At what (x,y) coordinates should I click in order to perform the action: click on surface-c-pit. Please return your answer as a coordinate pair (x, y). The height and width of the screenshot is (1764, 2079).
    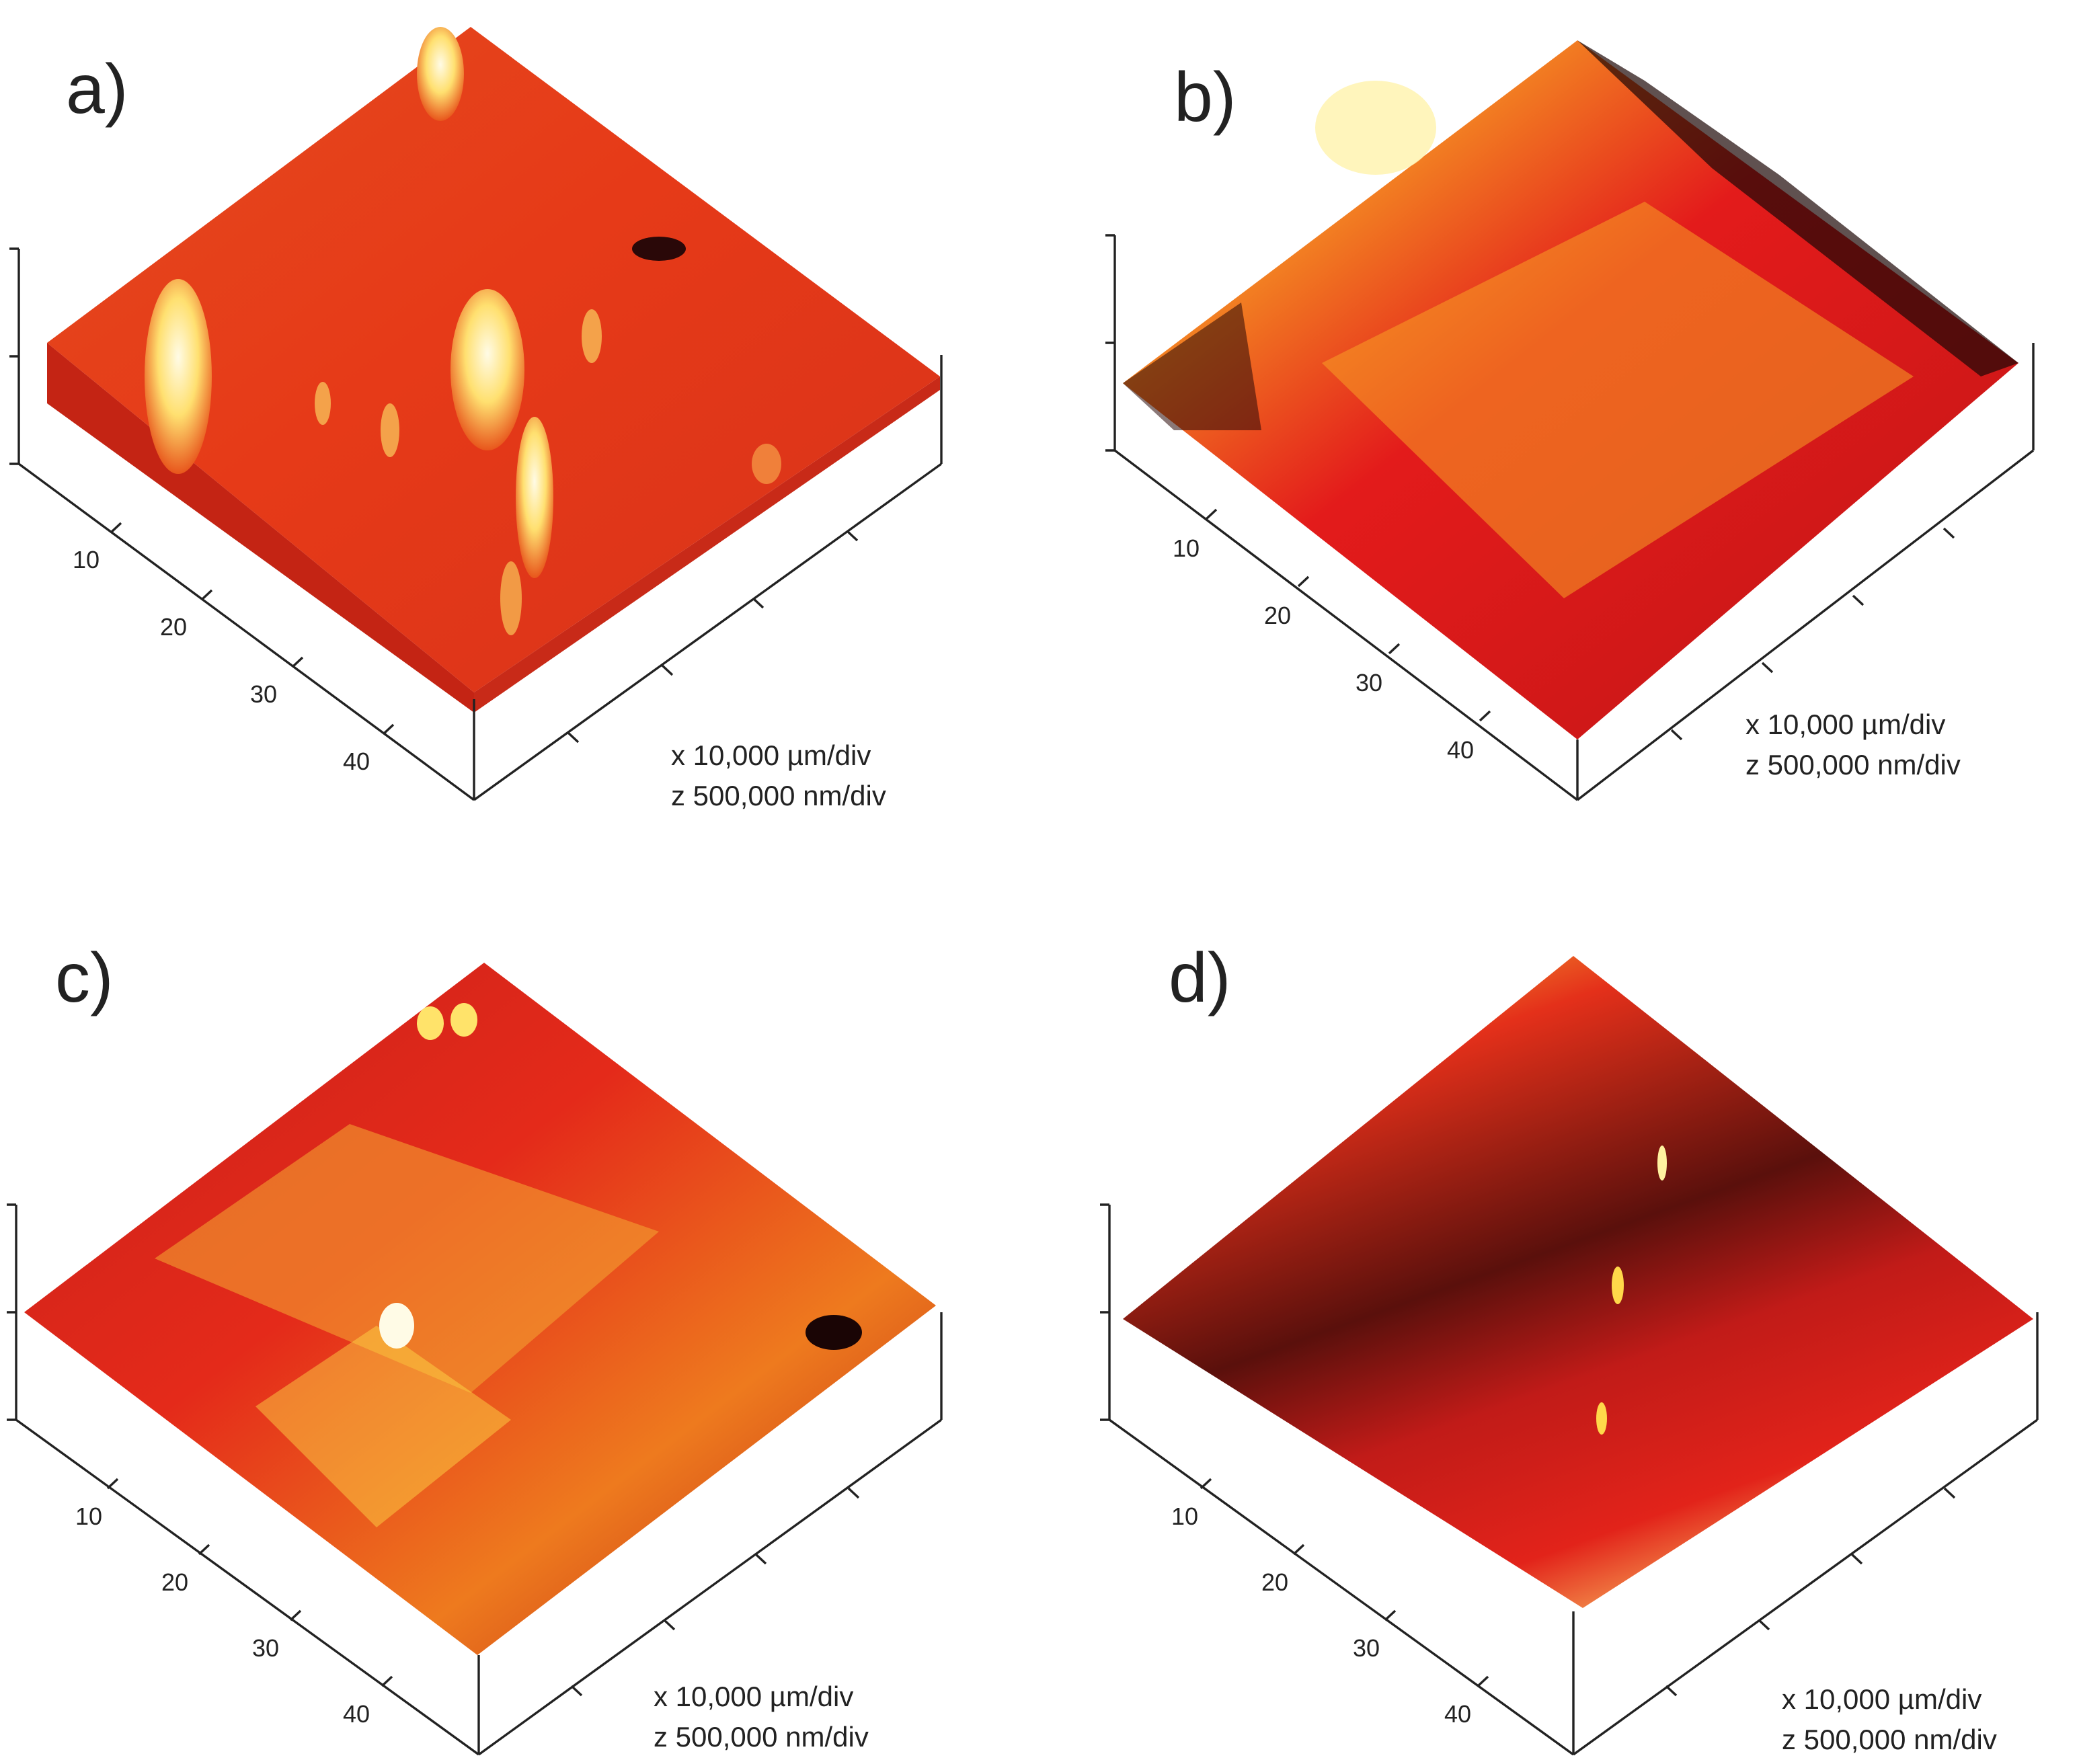
    Looking at the image, I should click on (834, 1332).